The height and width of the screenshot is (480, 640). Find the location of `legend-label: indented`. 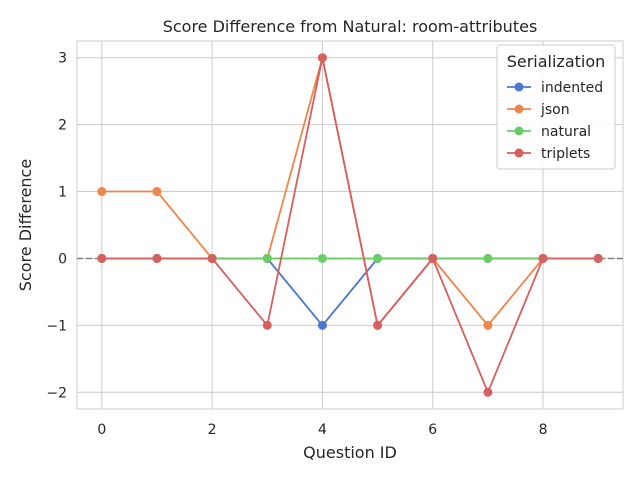

legend-label: indented is located at coordinates (572, 88).